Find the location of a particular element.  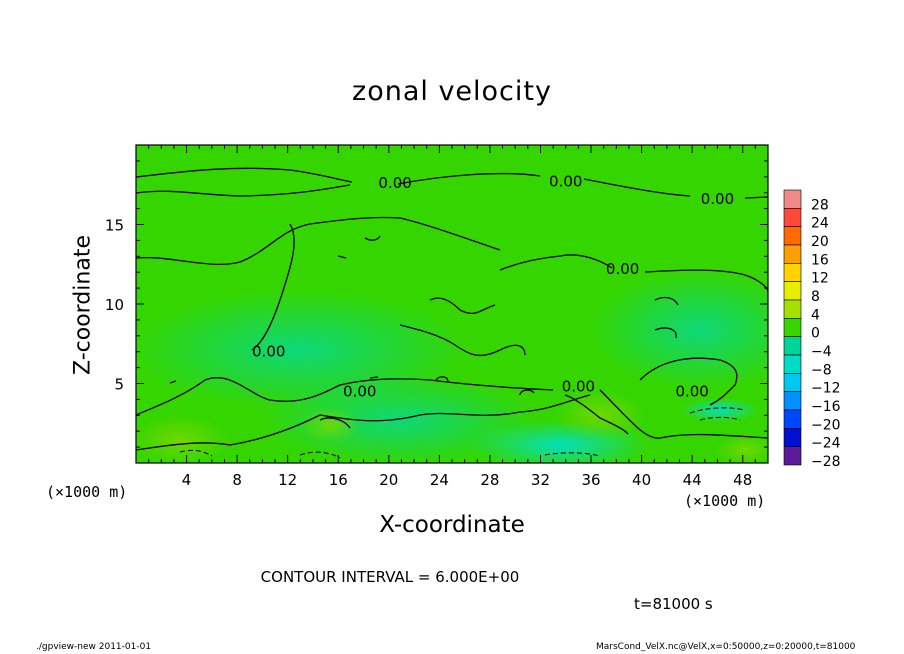

x-tick-label: 48 is located at coordinates (742, 480).